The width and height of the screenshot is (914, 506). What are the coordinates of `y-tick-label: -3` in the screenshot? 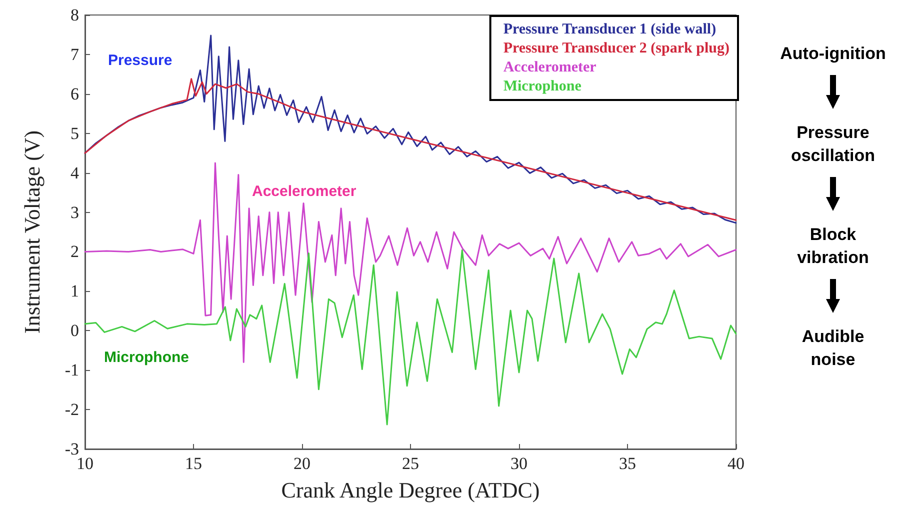 It's located at (71, 449).